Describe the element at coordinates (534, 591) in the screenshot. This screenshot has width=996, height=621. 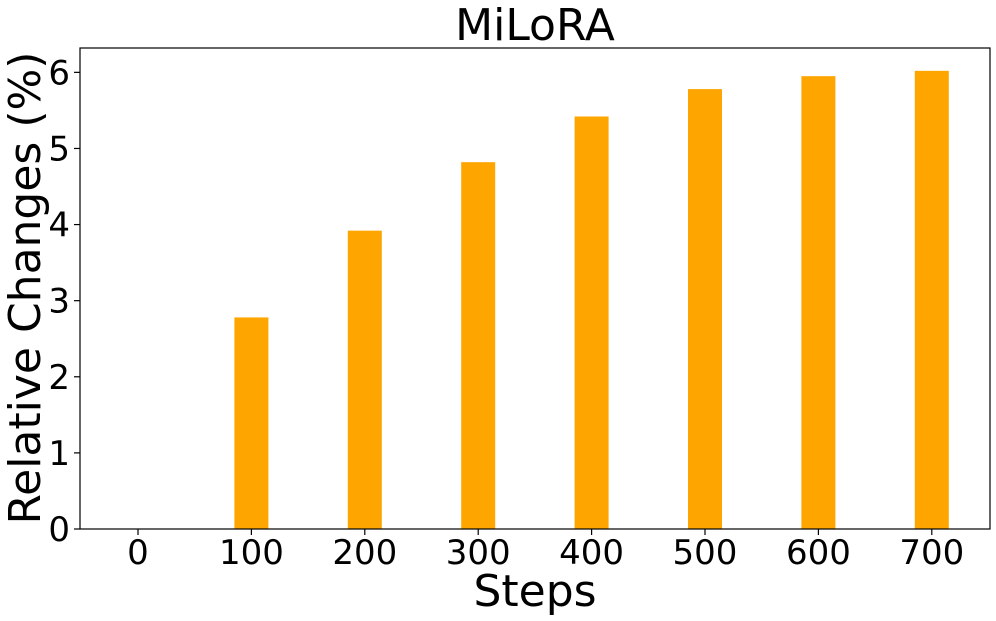
I see `x-axis-label: Steps` at that location.